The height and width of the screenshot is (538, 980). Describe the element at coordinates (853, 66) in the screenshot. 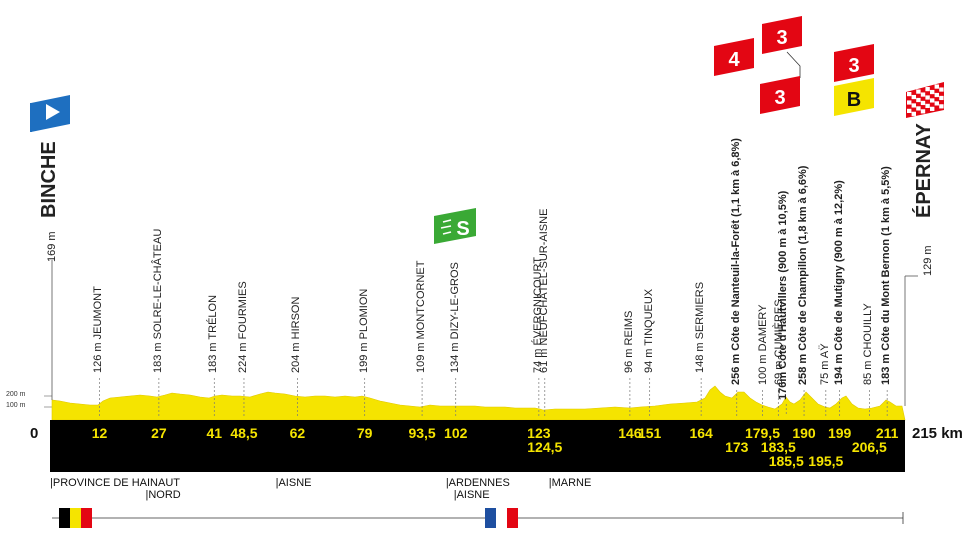

I see `cat3-label-c: 3` at that location.